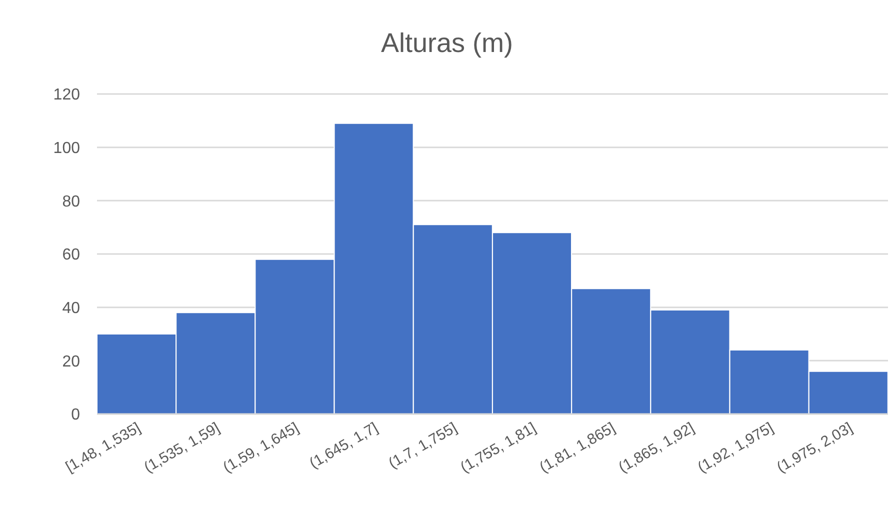 The width and height of the screenshot is (894, 531). What do you see at coordinates (71, 201) in the screenshot?
I see `y-tick-label: 80` at bounding box center [71, 201].